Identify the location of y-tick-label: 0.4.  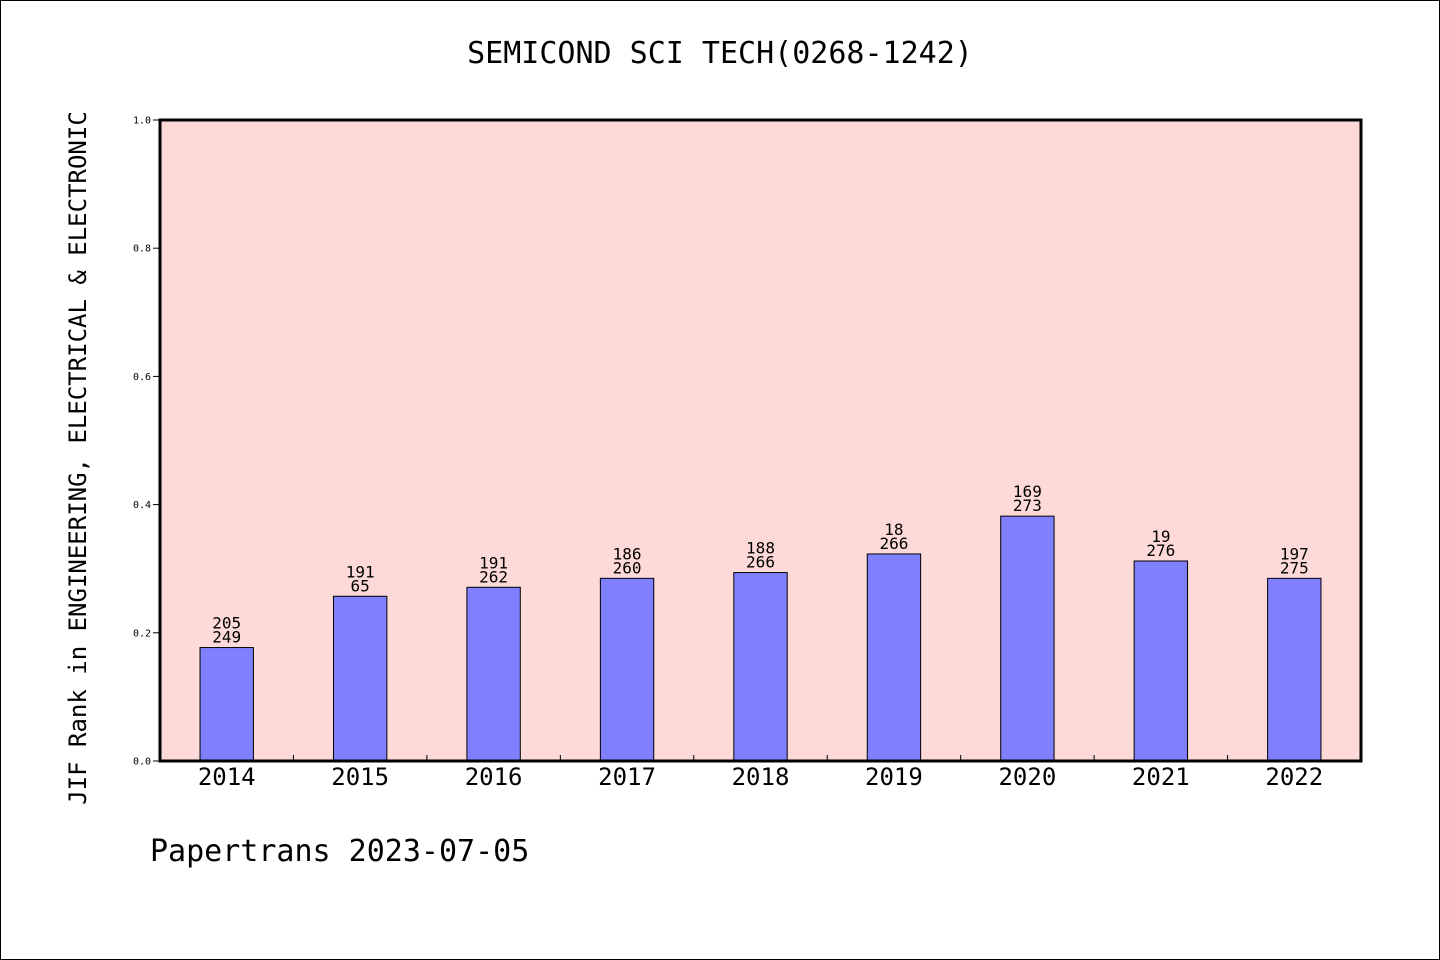
(142, 505).